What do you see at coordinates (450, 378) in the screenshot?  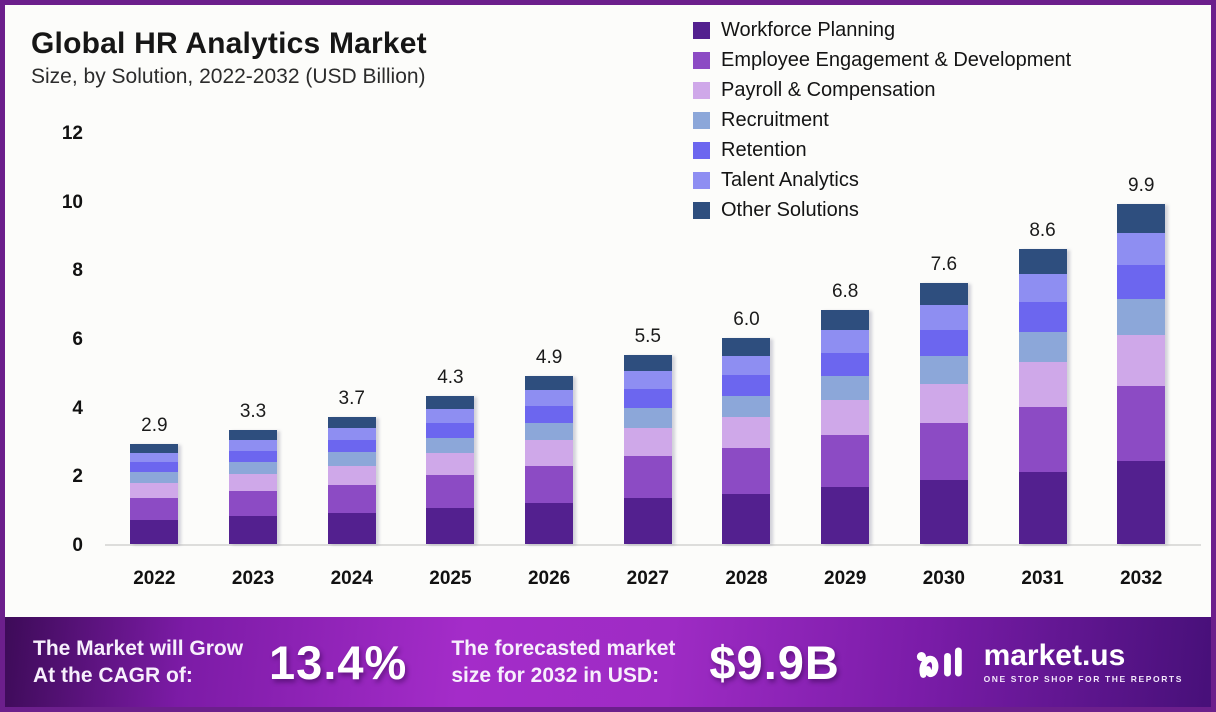 I see `bar-total-label-2025: 4.3` at bounding box center [450, 378].